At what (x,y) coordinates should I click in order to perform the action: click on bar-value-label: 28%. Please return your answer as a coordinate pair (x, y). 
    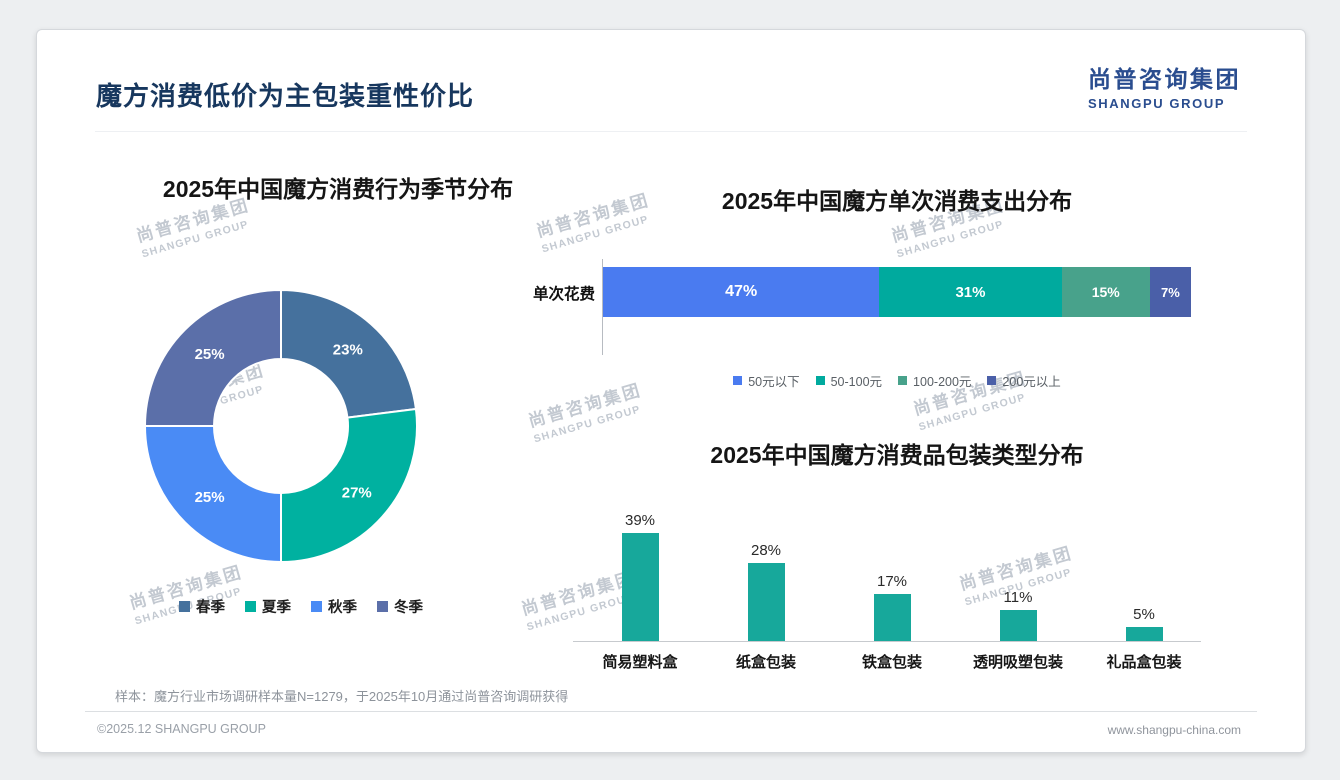
    Looking at the image, I should click on (766, 550).